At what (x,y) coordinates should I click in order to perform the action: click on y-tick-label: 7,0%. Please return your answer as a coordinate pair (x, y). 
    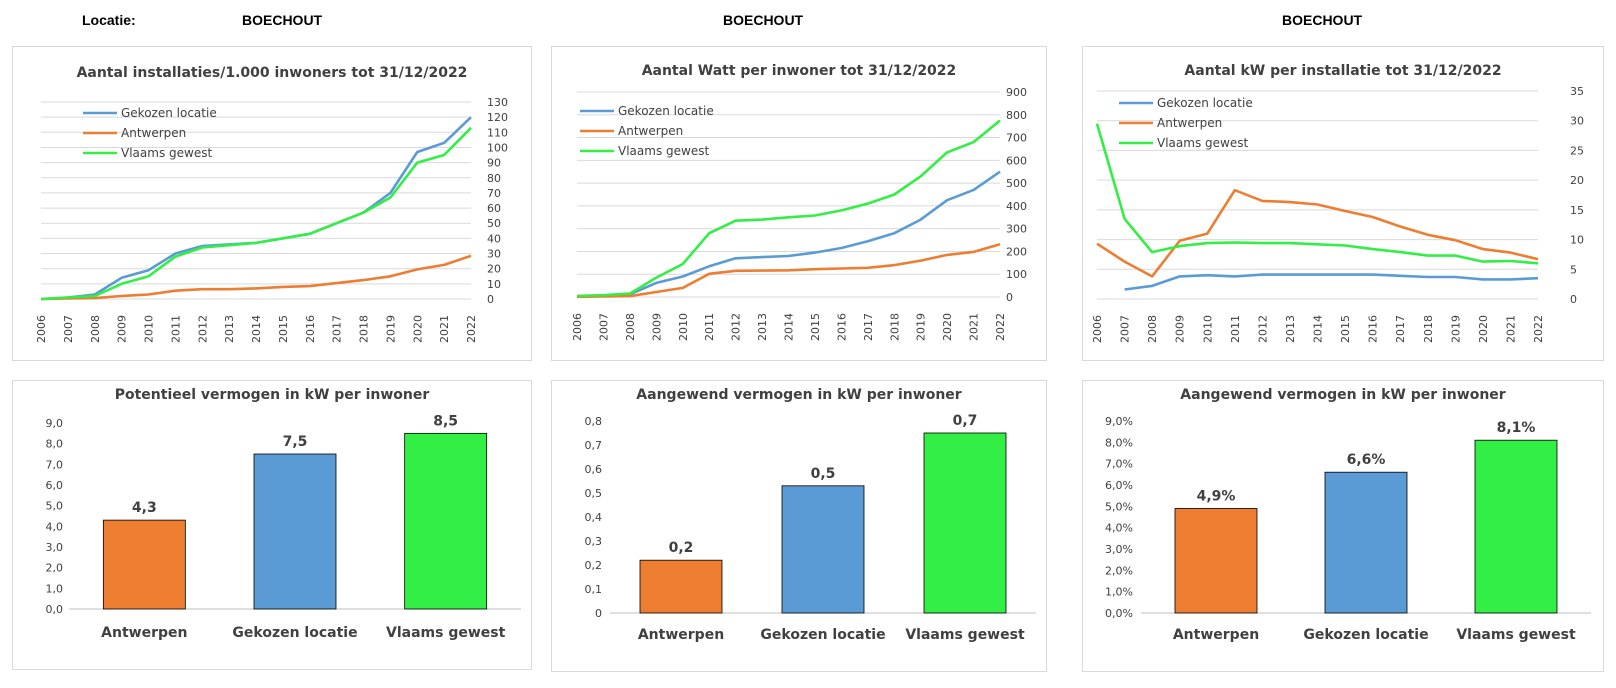
    Looking at the image, I should click on (1119, 464).